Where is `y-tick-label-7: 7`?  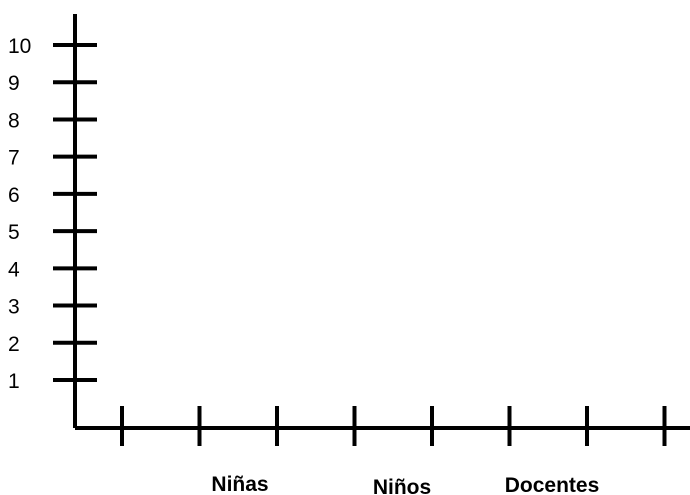 y-tick-label-7: 7 is located at coordinates (14, 158).